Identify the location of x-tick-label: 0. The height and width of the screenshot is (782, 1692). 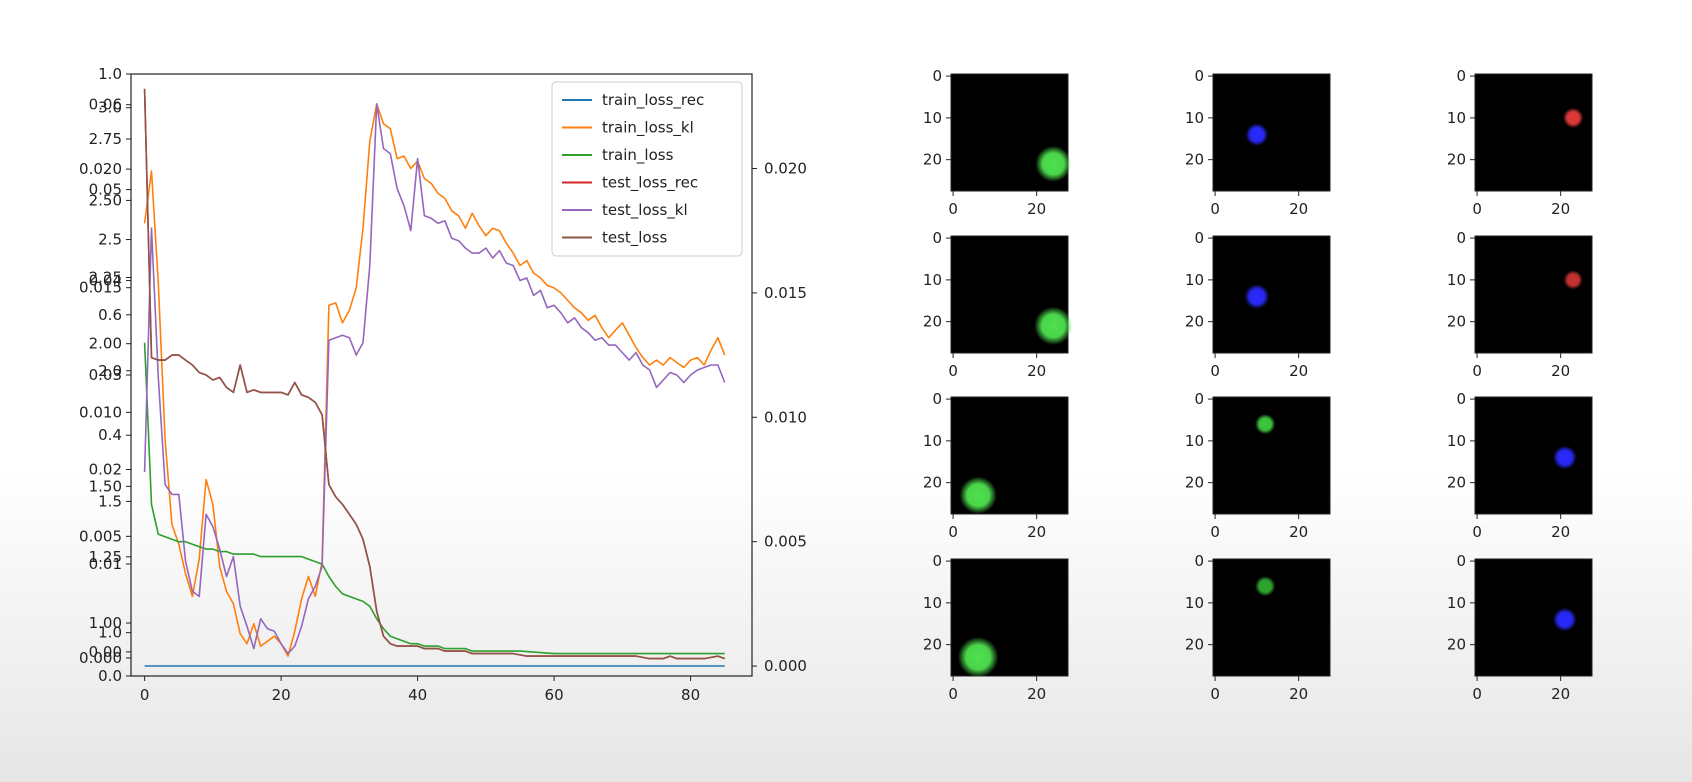
(145, 695).